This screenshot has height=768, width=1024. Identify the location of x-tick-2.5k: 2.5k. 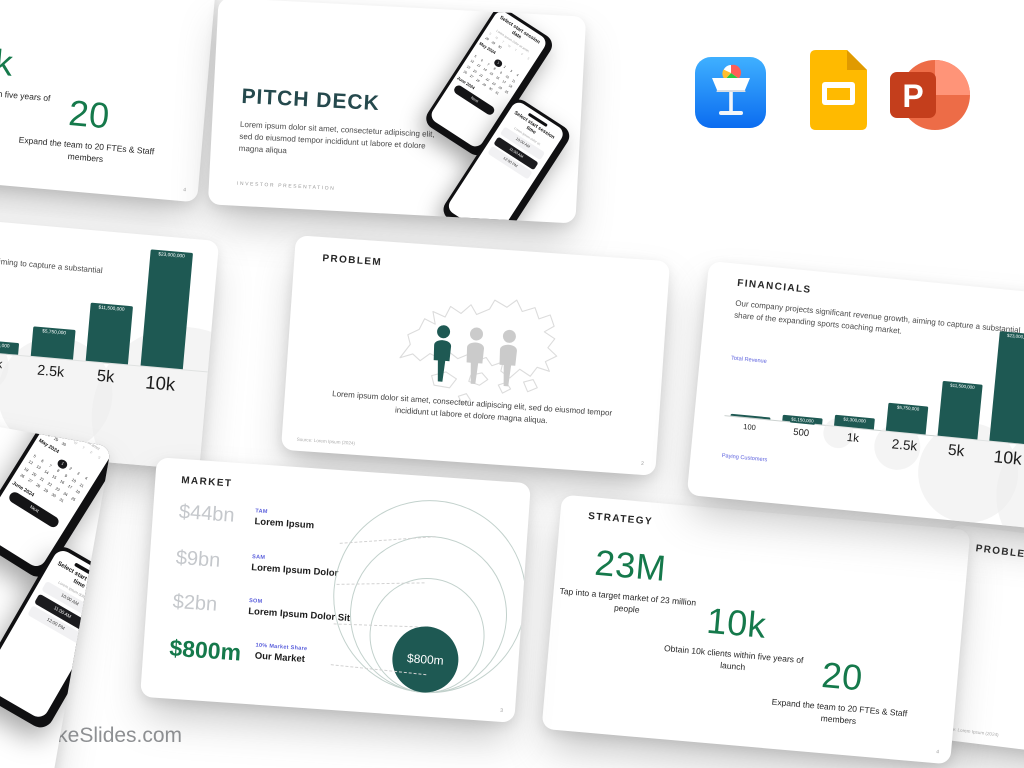
(50, 371).